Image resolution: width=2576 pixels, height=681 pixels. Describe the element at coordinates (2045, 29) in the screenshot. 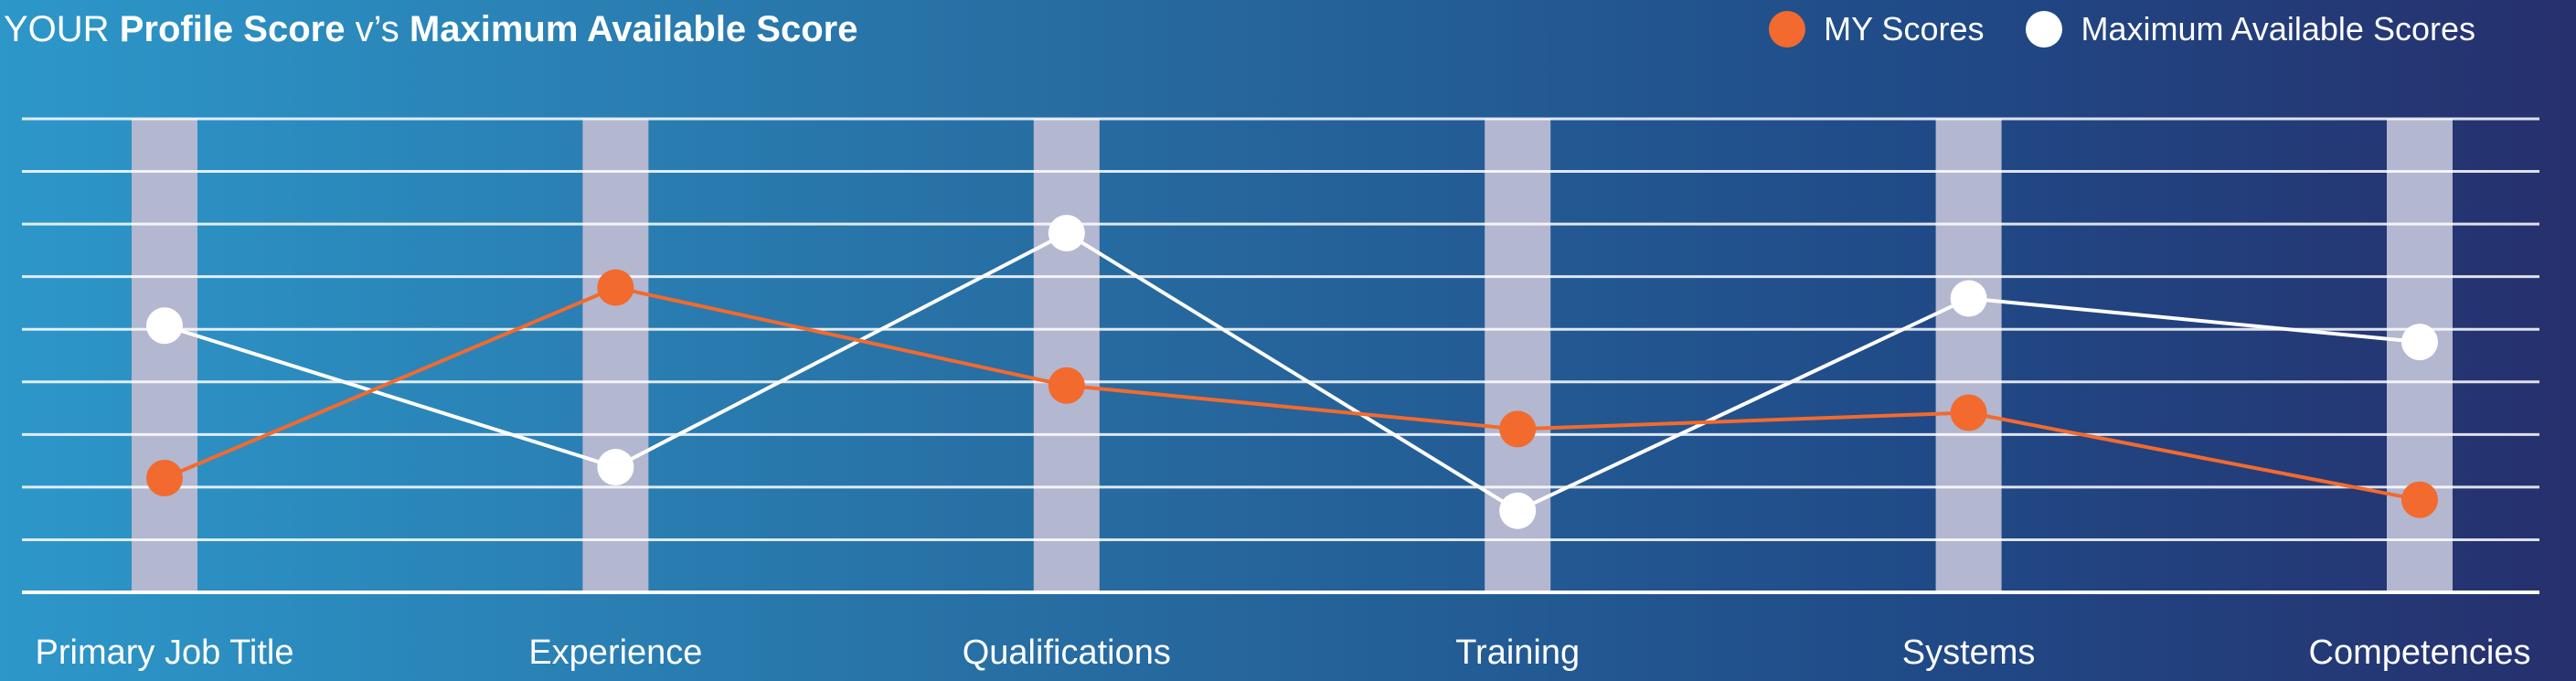

I see `legend-dot-max-scores` at that location.